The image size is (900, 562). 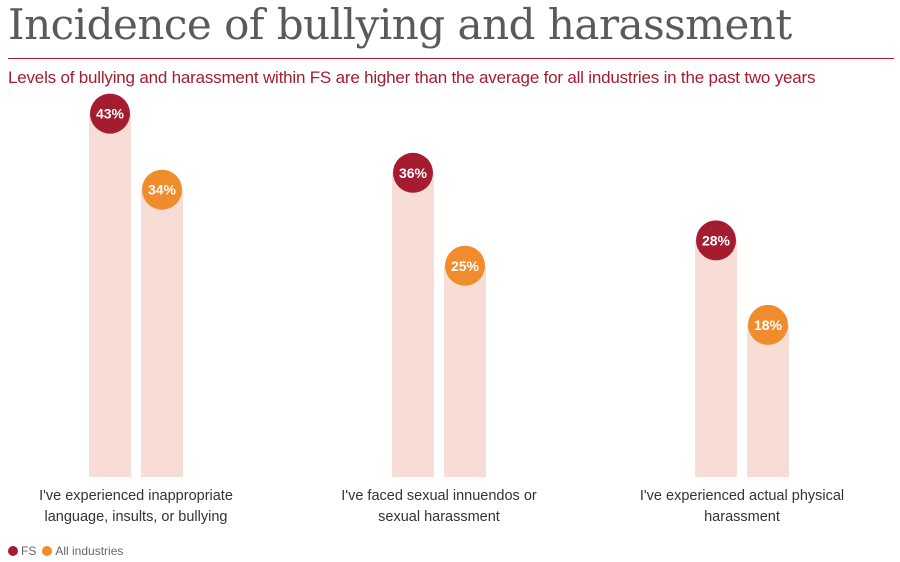 What do you see at coordinates (13, 551) in the screenshot?
I see `legend-swatch-fs` at bounding box center [13, 551].